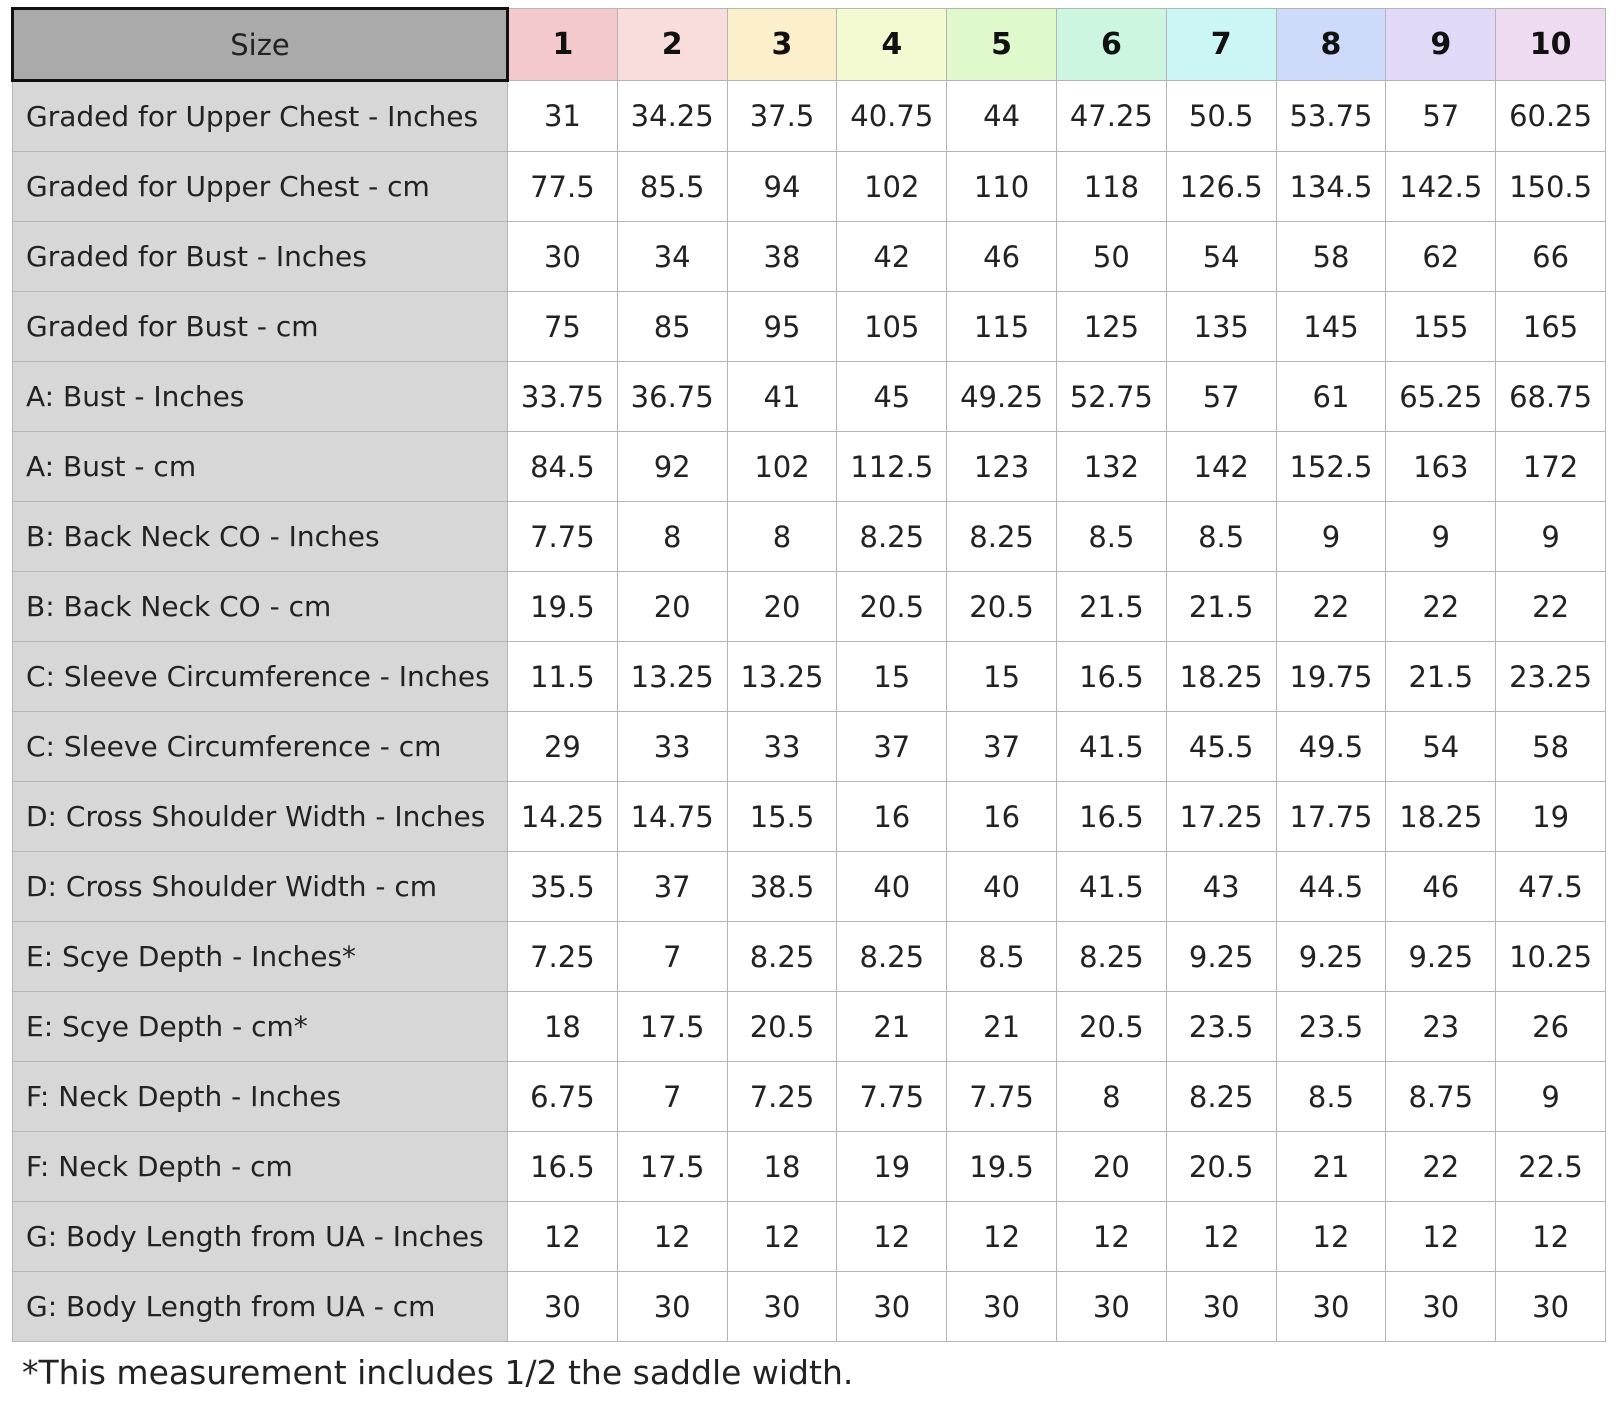  Describe the element at coordinates (1221, 44) in the screenshot. I see `size-header-7: 7` at that location.